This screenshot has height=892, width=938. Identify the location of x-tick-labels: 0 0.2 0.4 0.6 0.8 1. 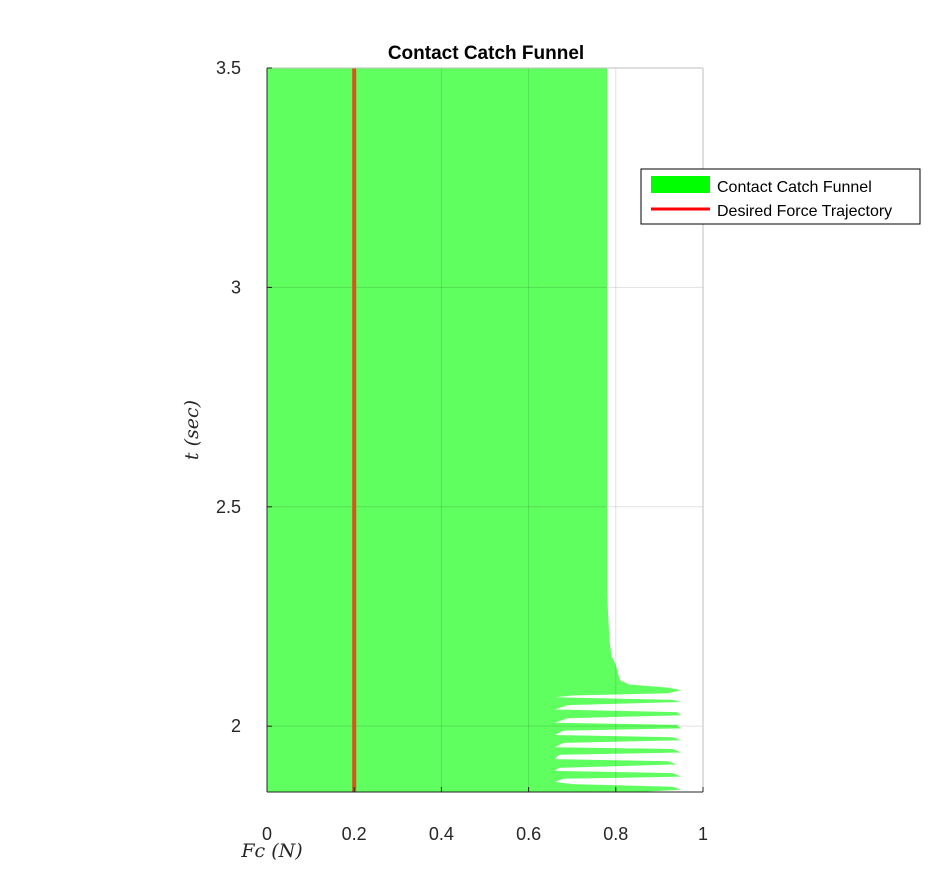
(485, 834).